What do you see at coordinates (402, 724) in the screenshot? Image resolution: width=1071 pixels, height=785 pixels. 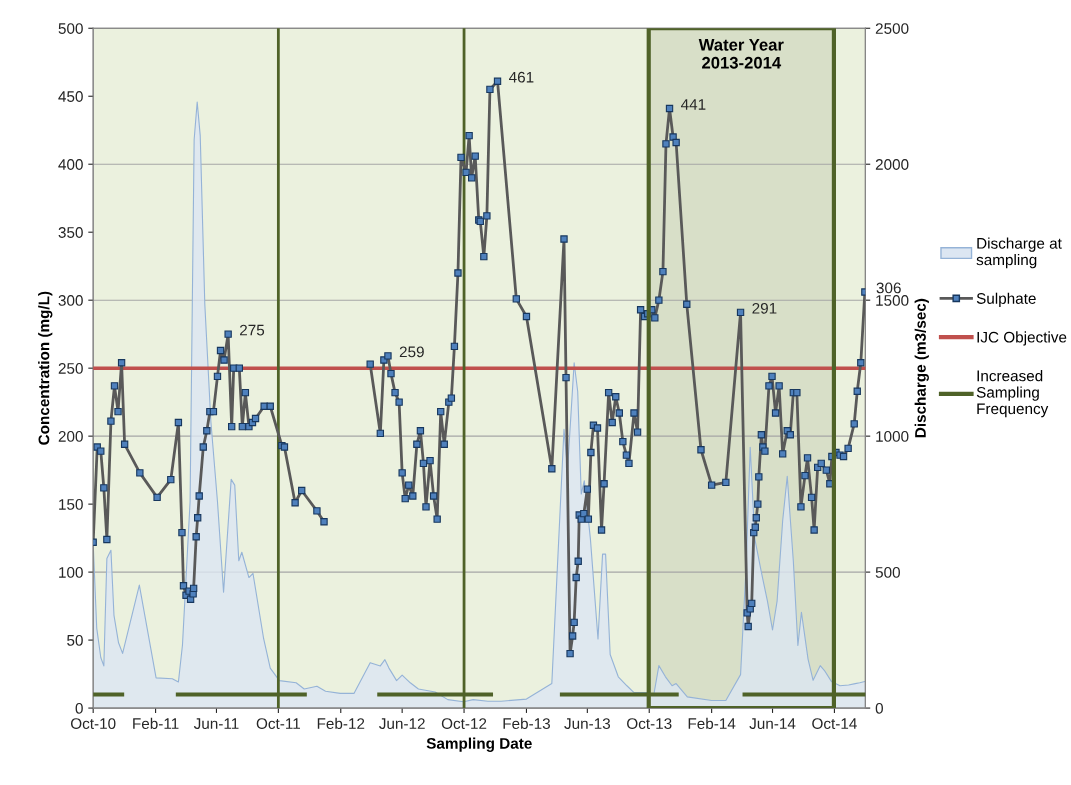 I see `x-tick-label: Jun-12` at bounding box center [402, 724].